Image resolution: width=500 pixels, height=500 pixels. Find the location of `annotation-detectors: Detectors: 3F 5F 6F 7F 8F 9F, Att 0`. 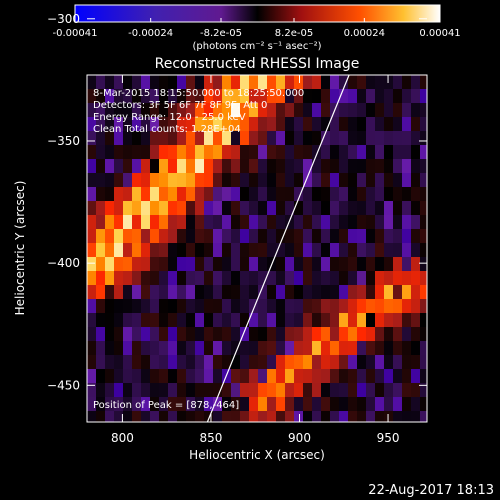

annotation-detectors: Detectors: 3F 5F 6F 7F 8F 9F, Att 0 is located at coordinates (180, 105).